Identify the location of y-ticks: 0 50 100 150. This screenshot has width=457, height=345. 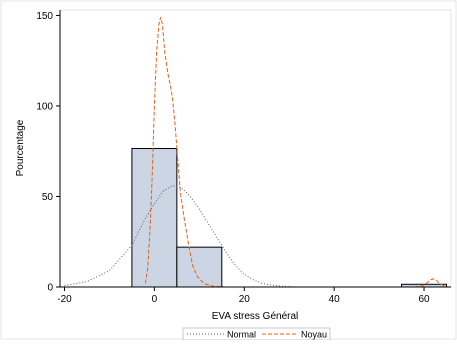
(48, 152).